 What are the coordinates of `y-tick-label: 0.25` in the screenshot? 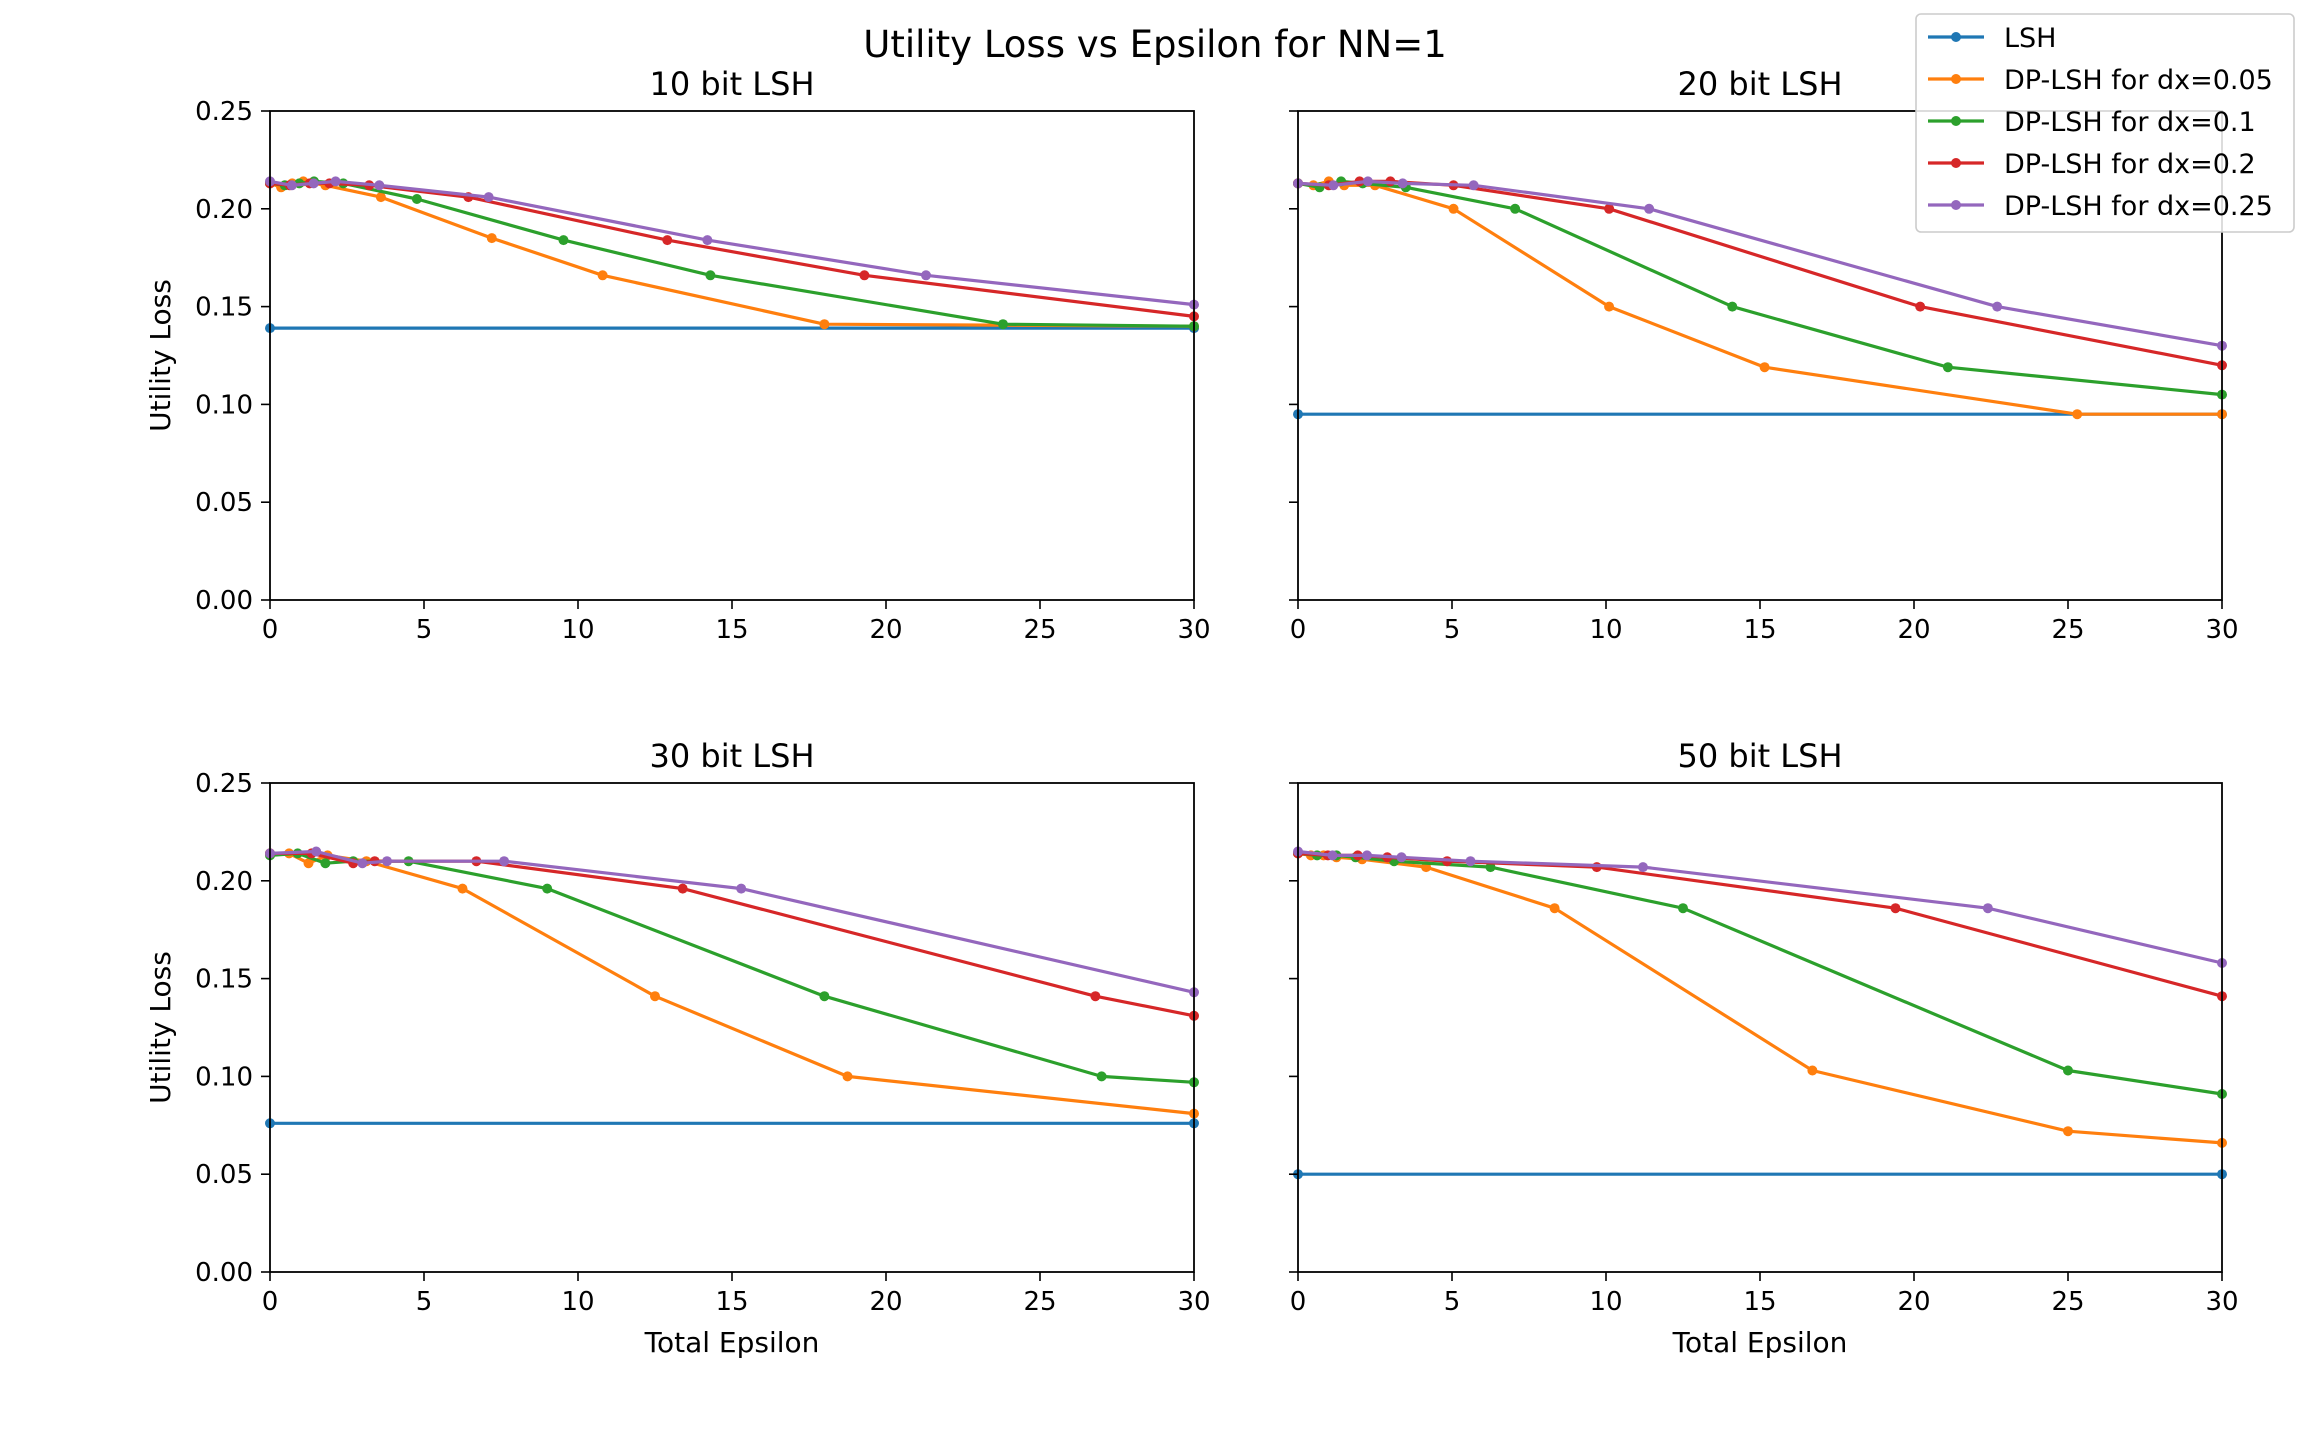 It's located at (224, 112).